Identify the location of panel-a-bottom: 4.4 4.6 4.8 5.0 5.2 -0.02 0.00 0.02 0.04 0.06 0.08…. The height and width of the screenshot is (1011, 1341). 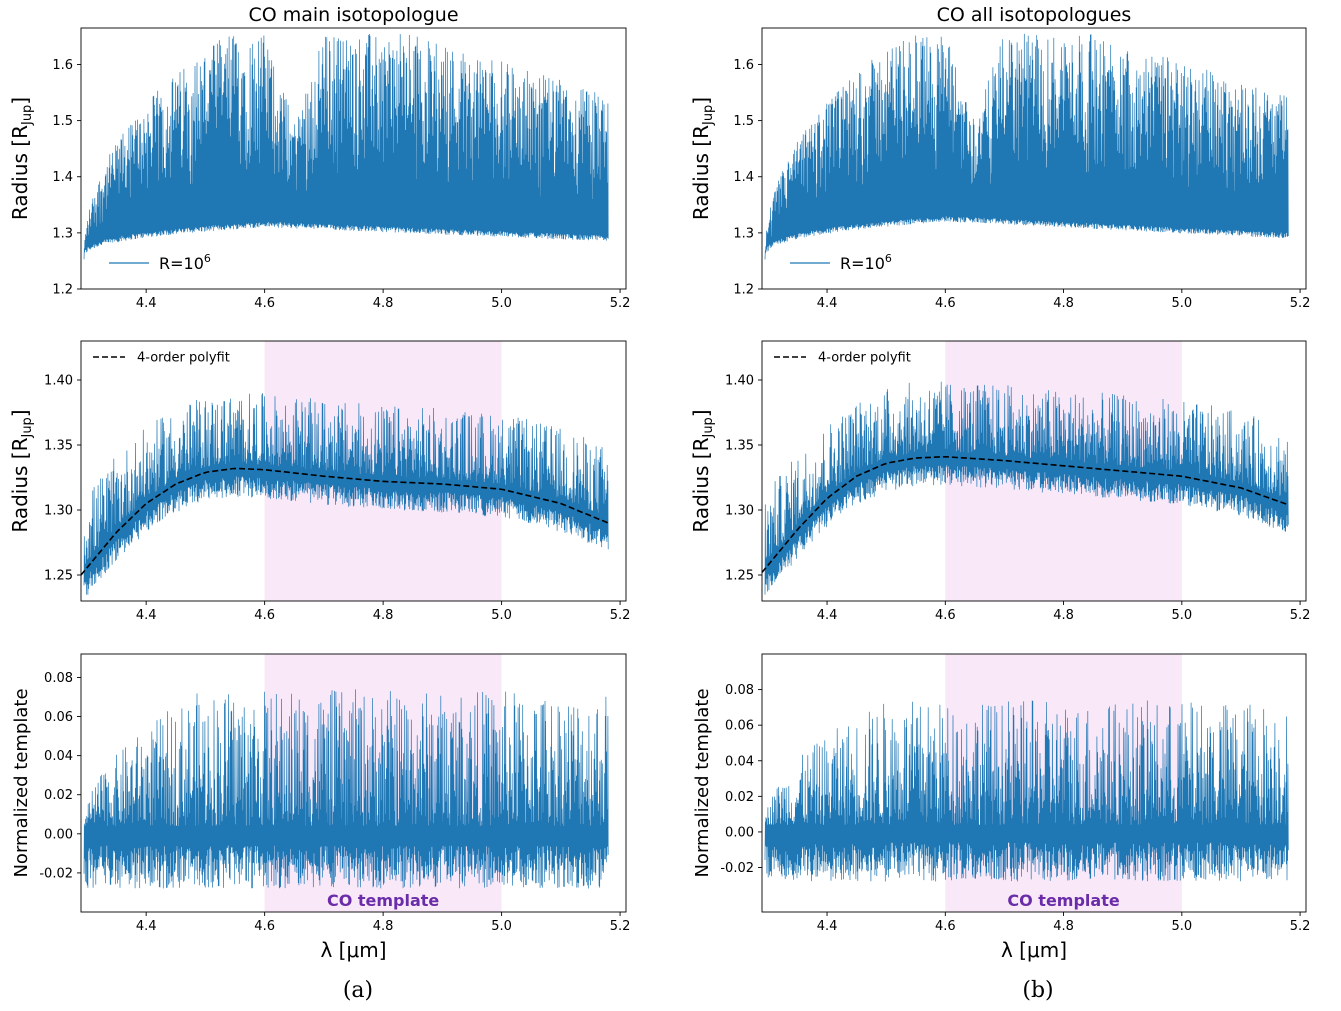
(321, 807).